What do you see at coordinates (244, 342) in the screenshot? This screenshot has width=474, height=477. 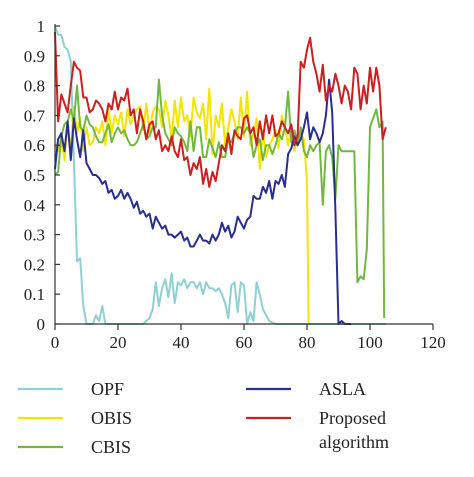 I see `x-tick-label: 60` at bounding box center [244, 342].